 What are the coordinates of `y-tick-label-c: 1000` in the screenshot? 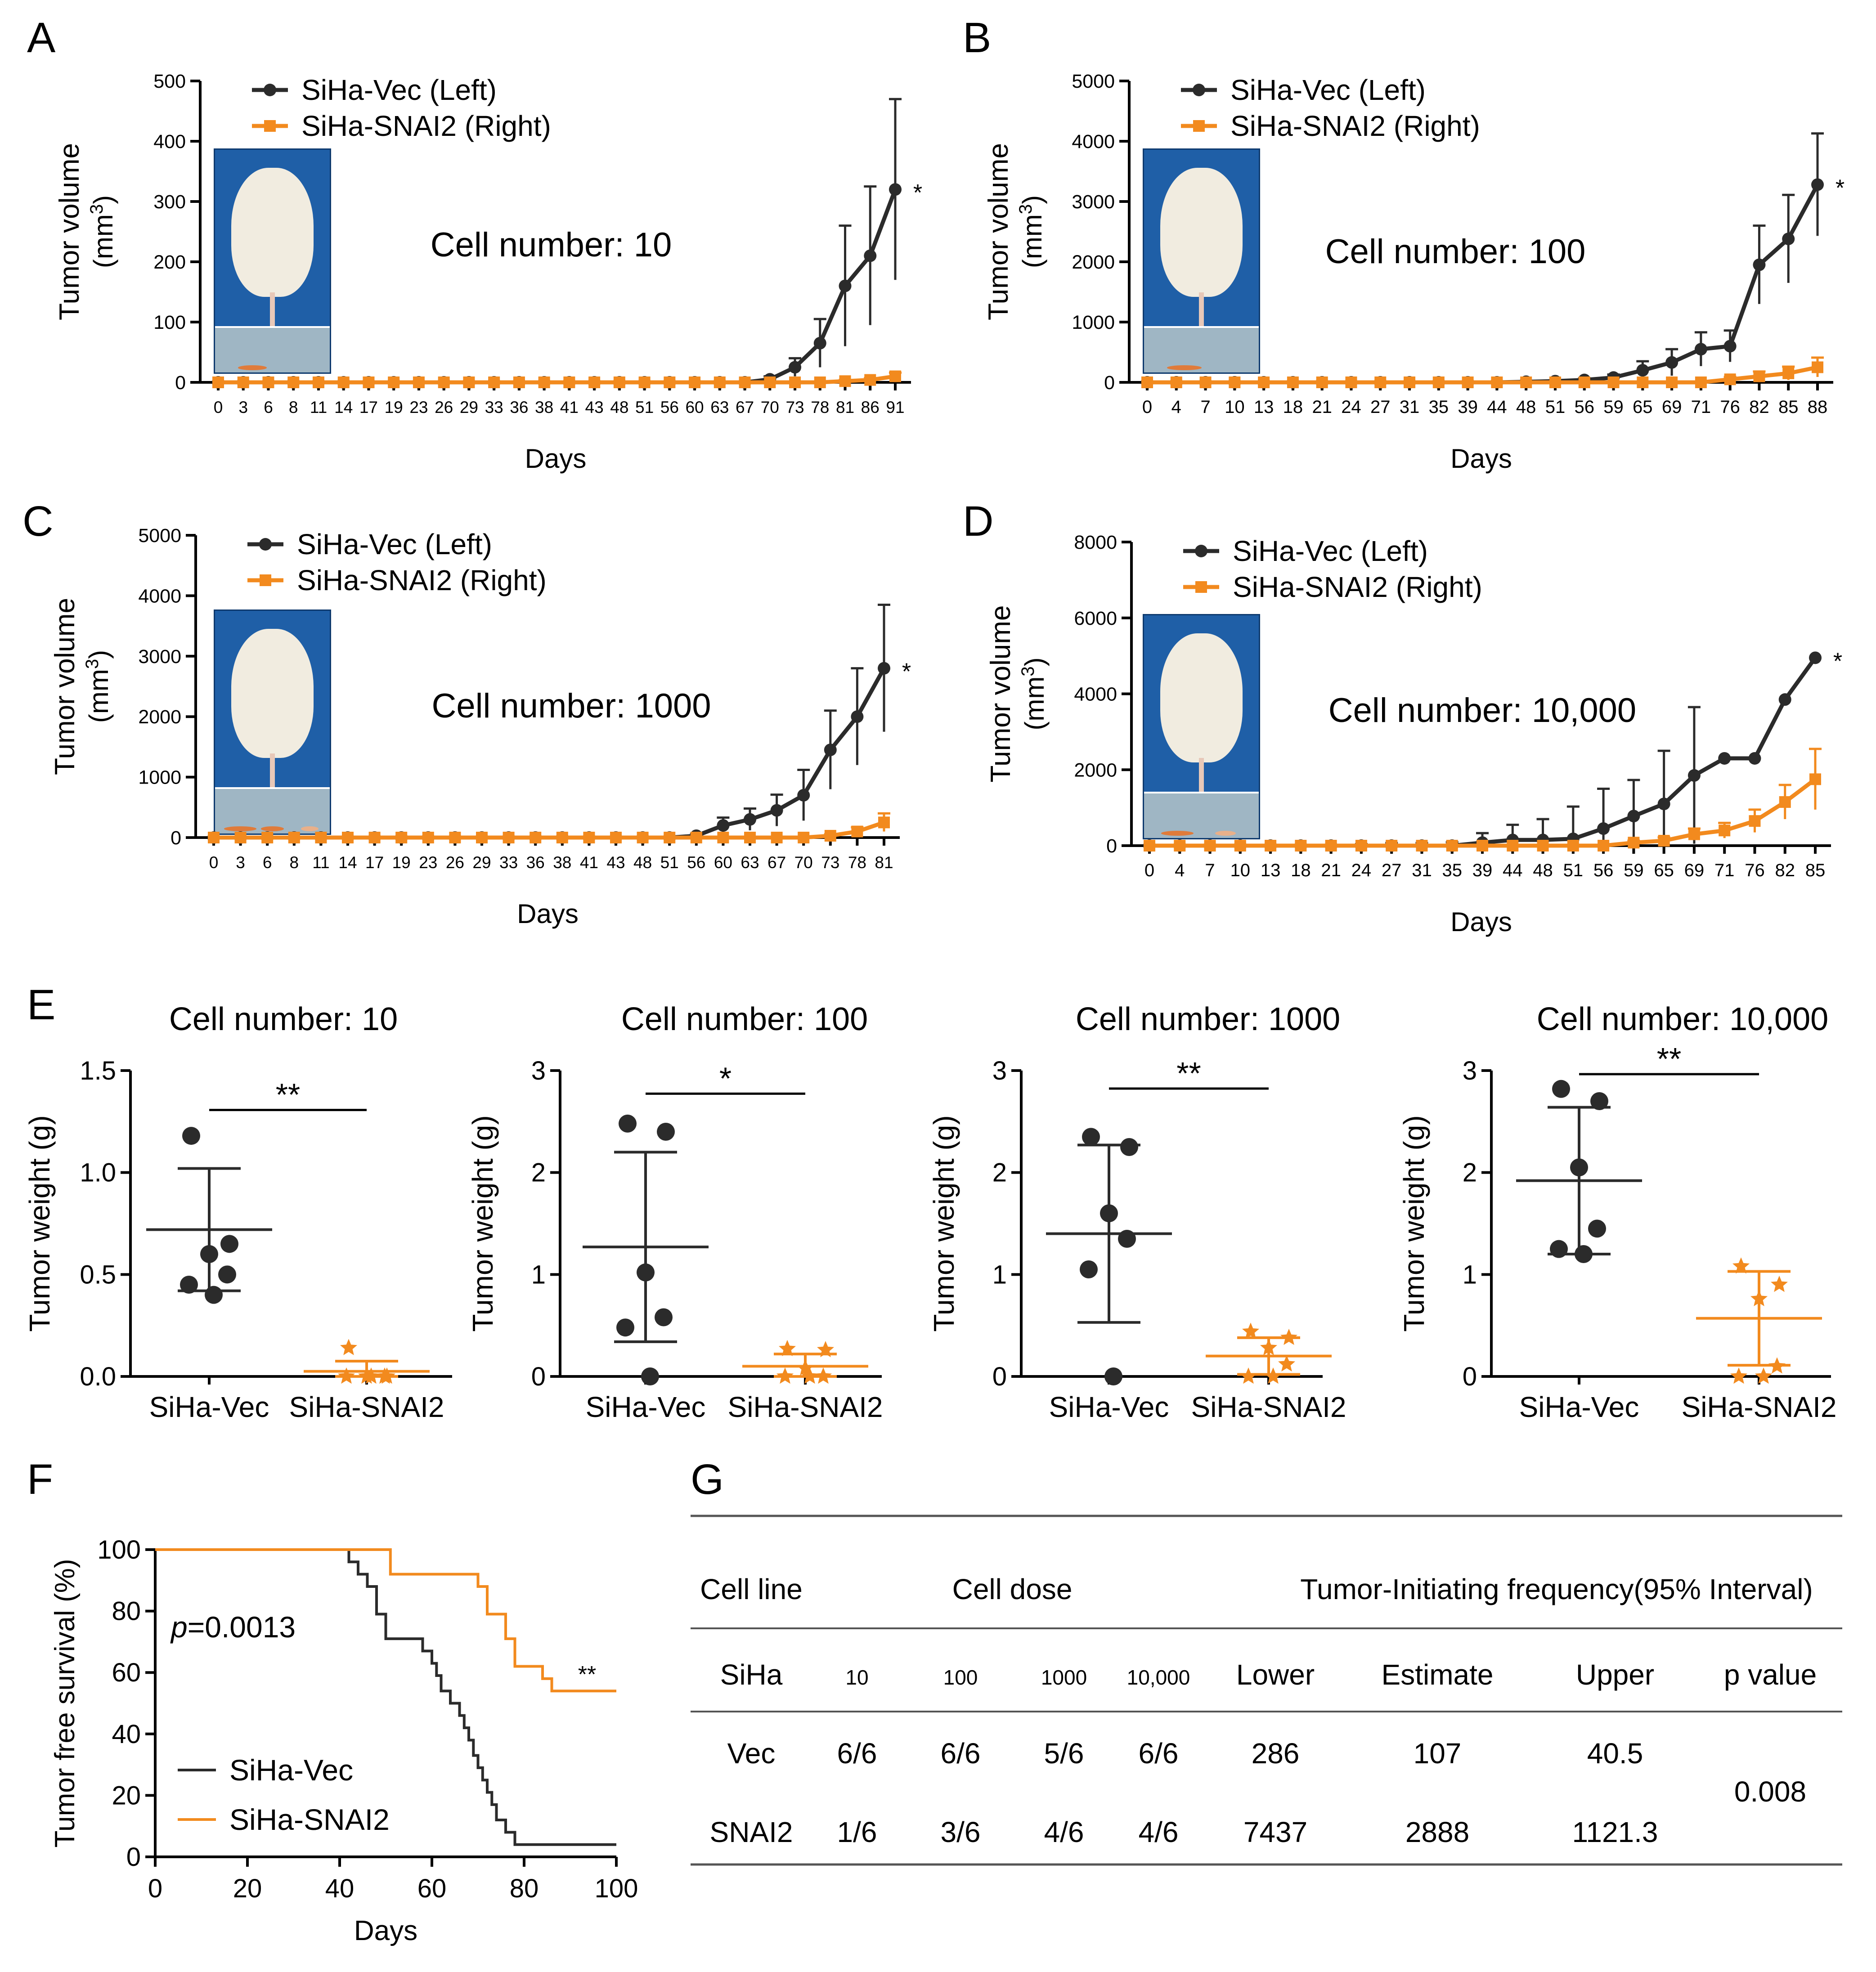 It's located at (159, 778).